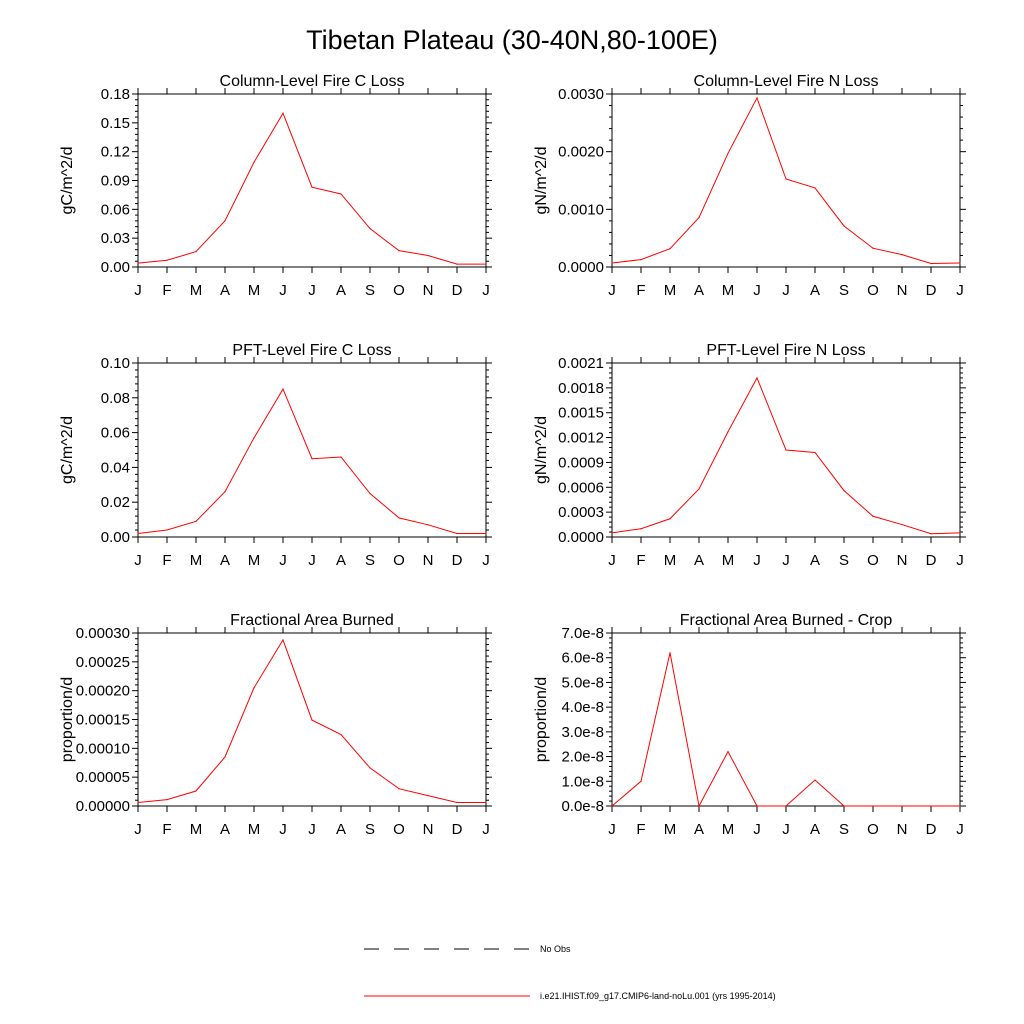 This screenshot has height=1024, width=1024. I want to click on plot-frame, so click(786, 180).